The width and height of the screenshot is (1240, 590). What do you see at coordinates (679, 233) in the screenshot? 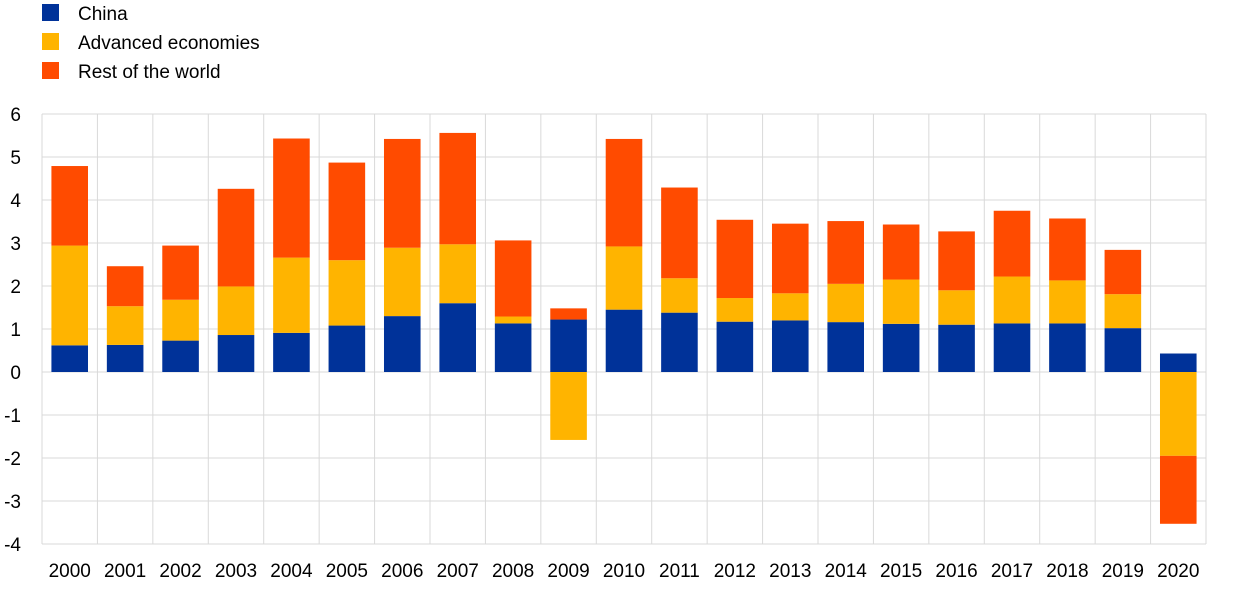
I see `bar-segment-rest-of-the-world-2011` at bounding box center [679, 233].